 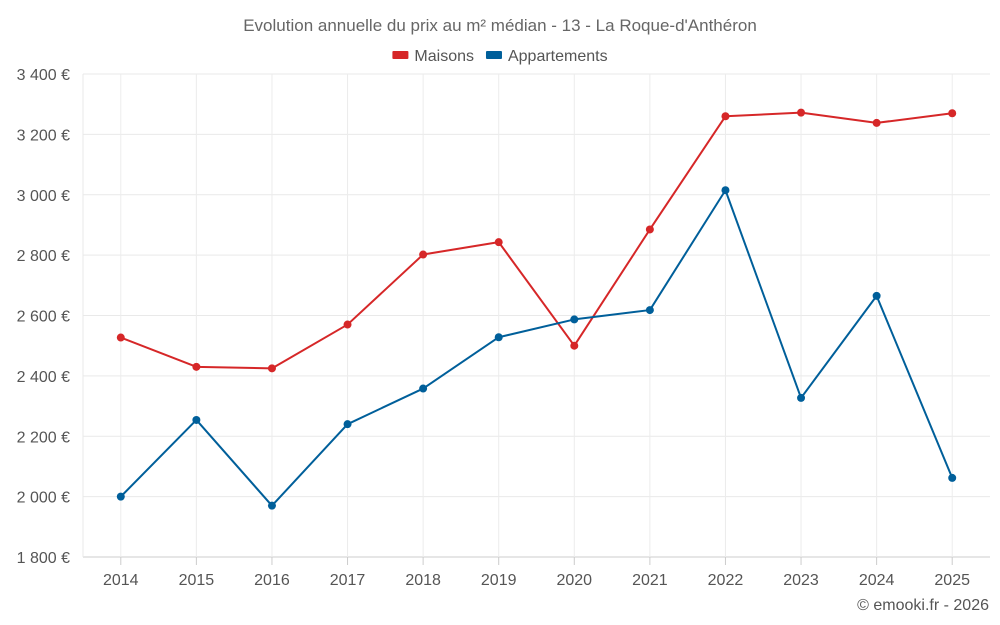 I want to click on x-tick-label: 2019, so click(x=499, y=580).